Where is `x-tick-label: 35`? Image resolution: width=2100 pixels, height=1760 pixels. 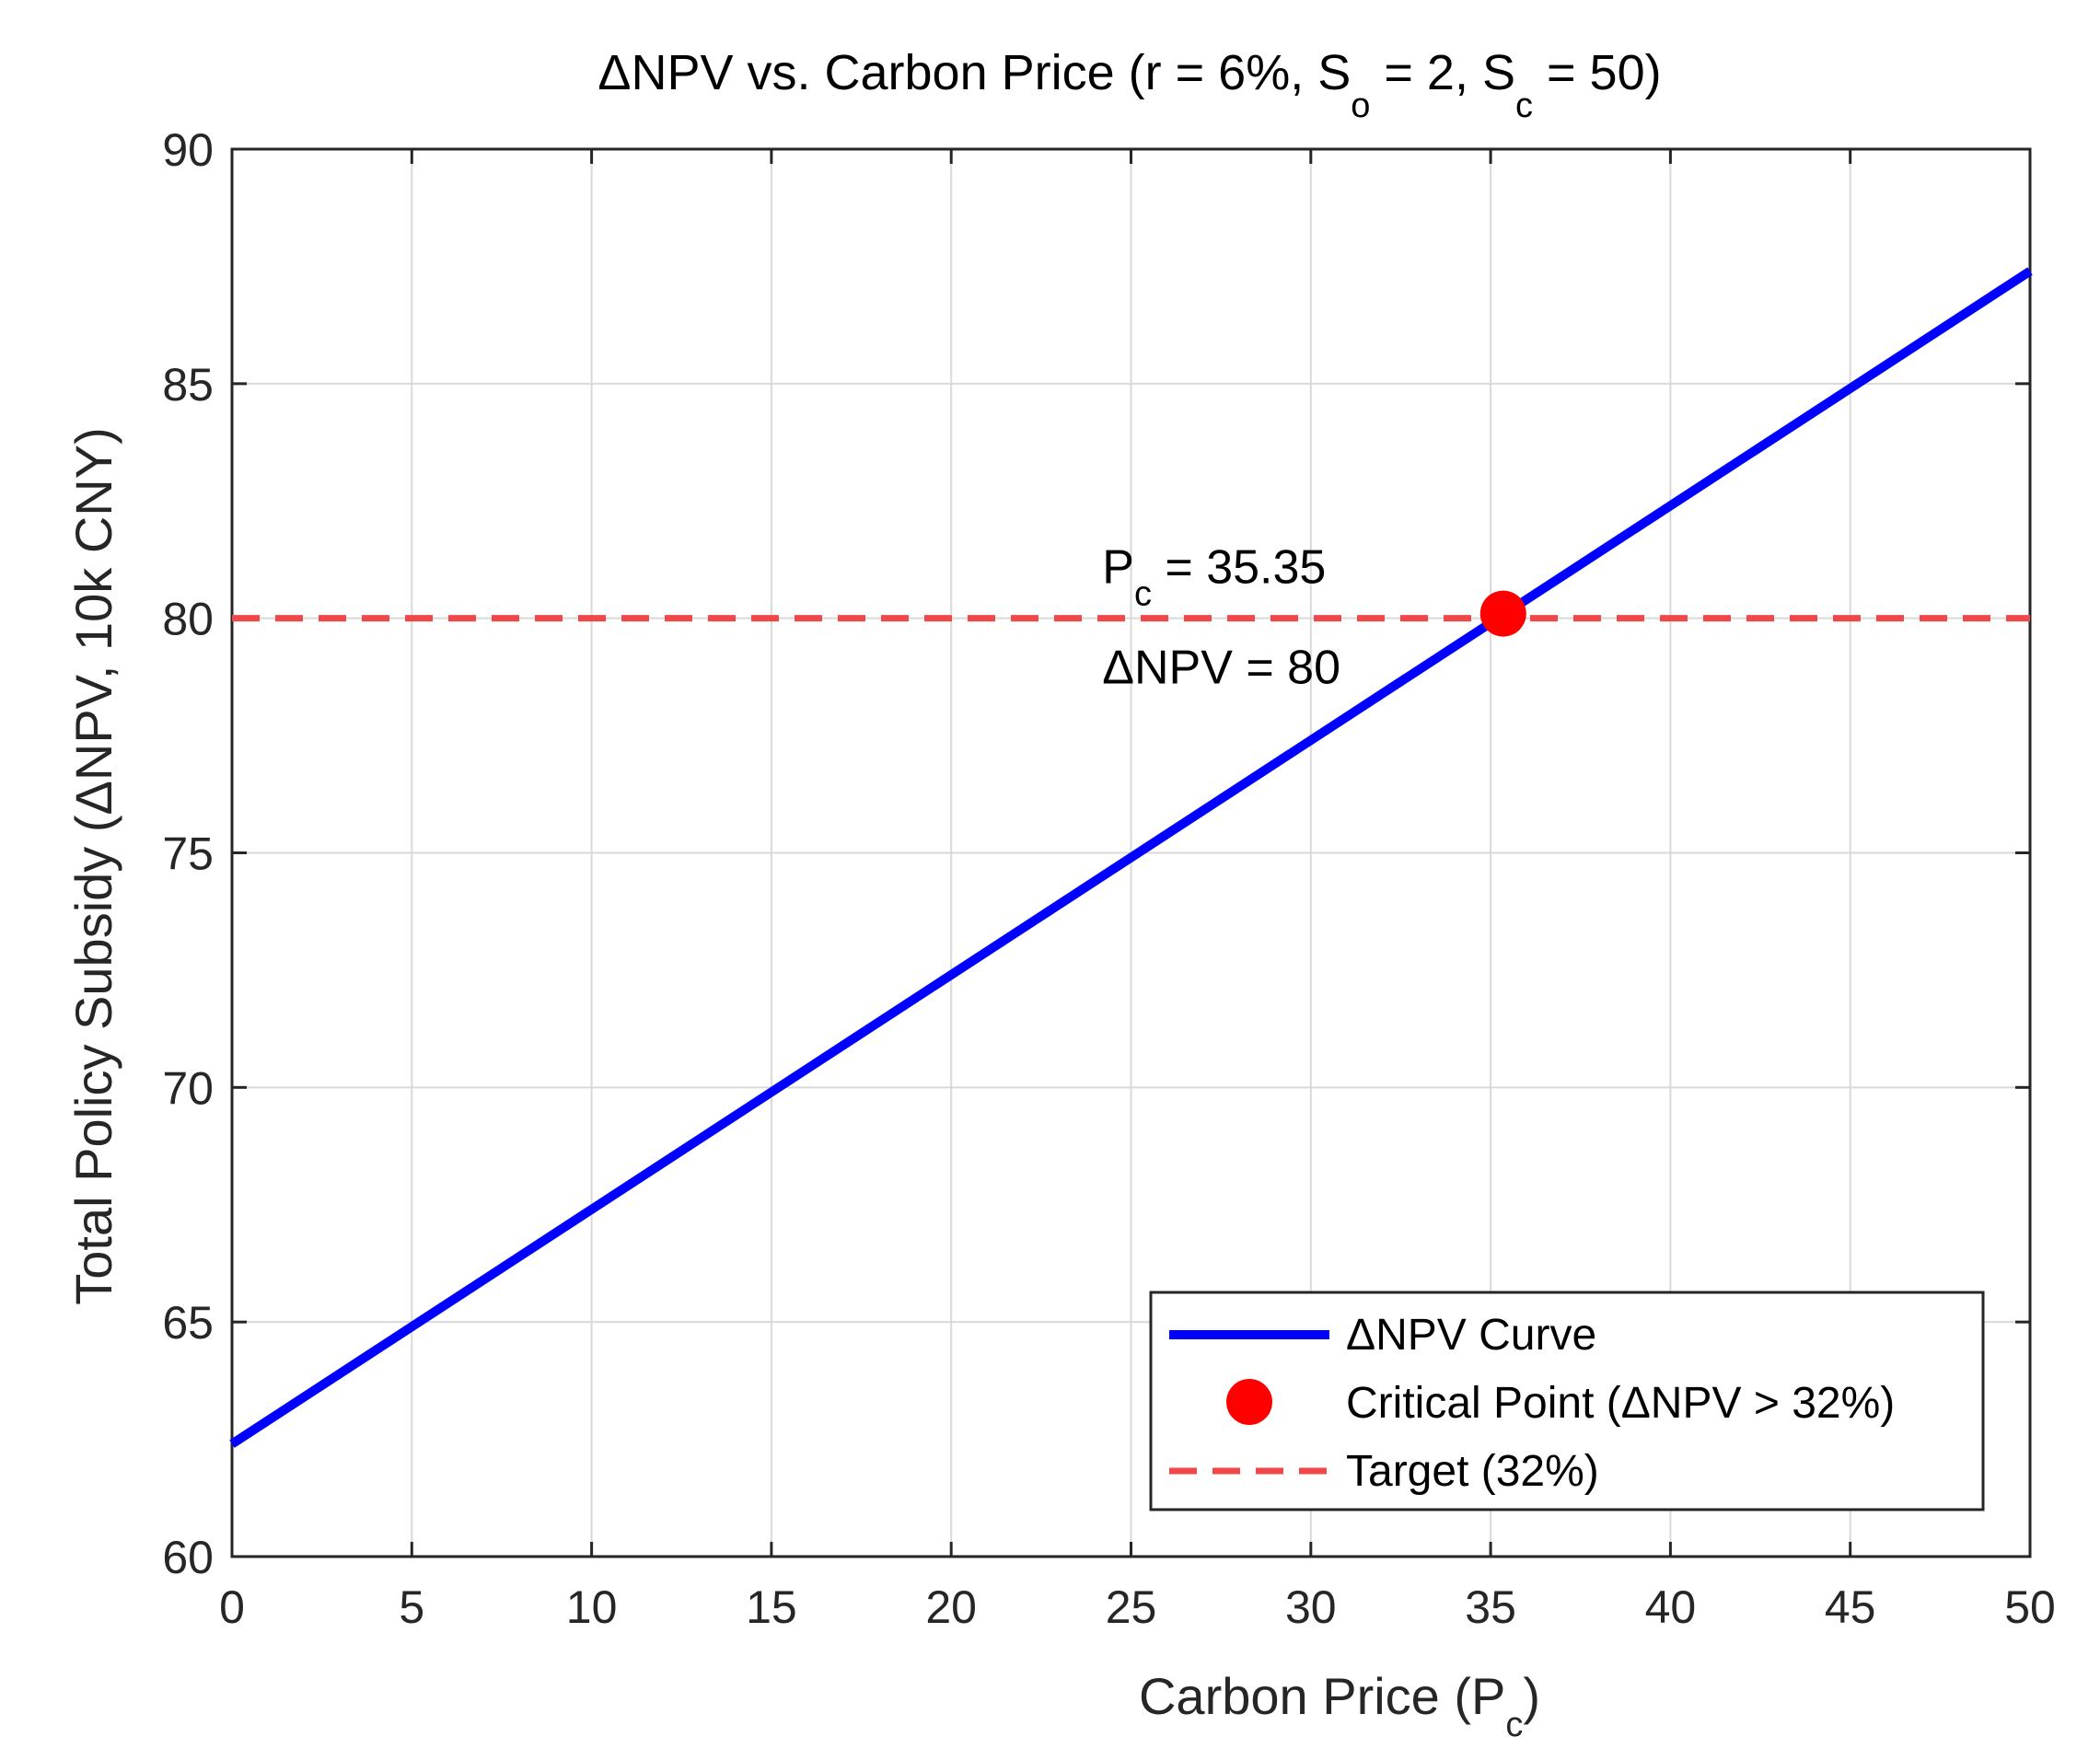
x-tick-label: 35 is located at coordinates (1490, 1607).